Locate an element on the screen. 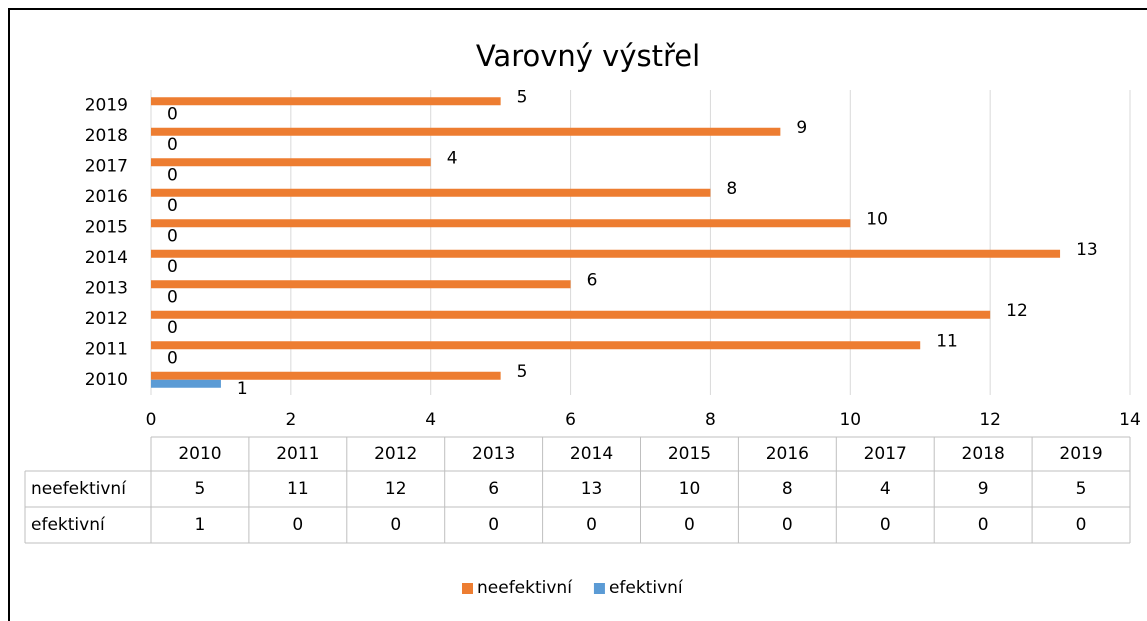 The width and height of the screenshot is (1147, 621). data-label: 1 is located at coordinates (242, 389).